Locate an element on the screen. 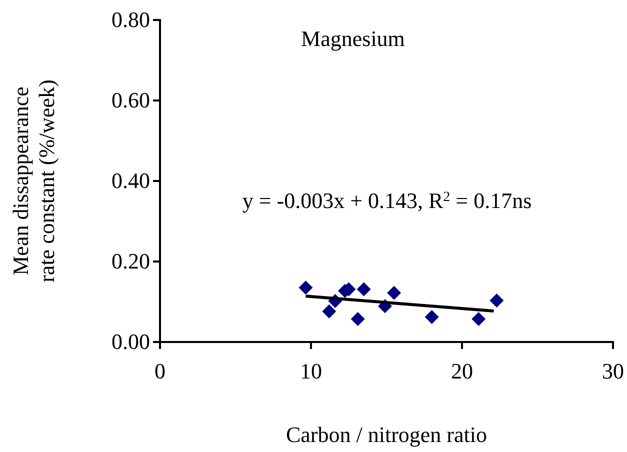 This screenshot has width=627, height=452. x-tick-label: 0 is located at coordinates (160, 371).